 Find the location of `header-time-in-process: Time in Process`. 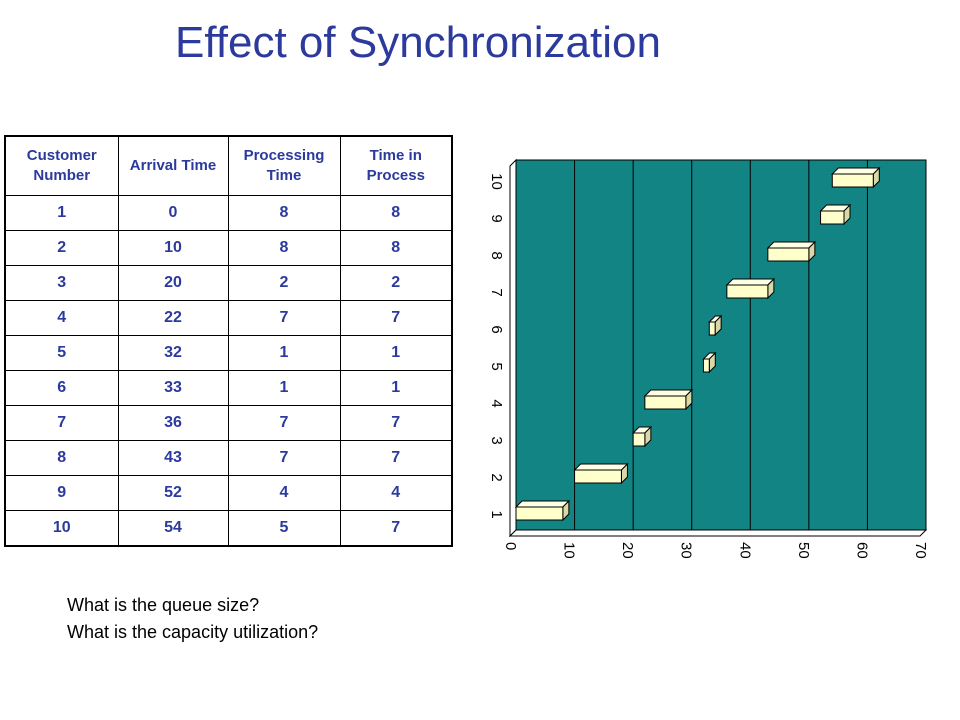

header-time-in-process: Time in Process is located at coordinates (396, 165).